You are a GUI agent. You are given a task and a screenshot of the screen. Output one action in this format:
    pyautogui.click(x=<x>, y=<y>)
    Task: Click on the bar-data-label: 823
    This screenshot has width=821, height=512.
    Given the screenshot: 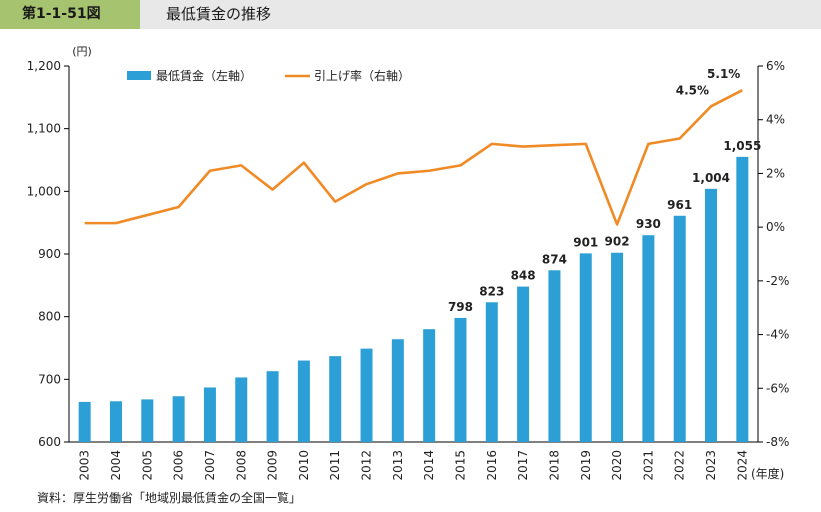 What is the action you would take?
    pyautogui.click(x=491, y=291)
    